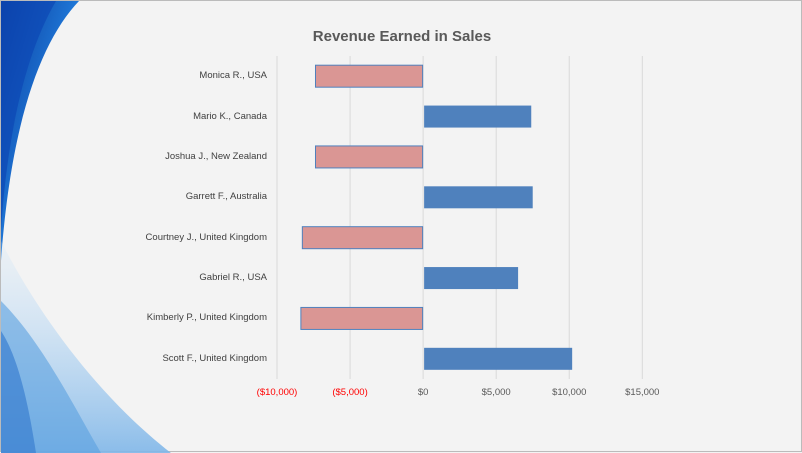 Image resolution: width=802 pixels, height=453 pixels. What do you see at coordinates (350, 392) in the screenshot?
I see `x-tick-label: ($5,000)` at bounding box center [350, 392].